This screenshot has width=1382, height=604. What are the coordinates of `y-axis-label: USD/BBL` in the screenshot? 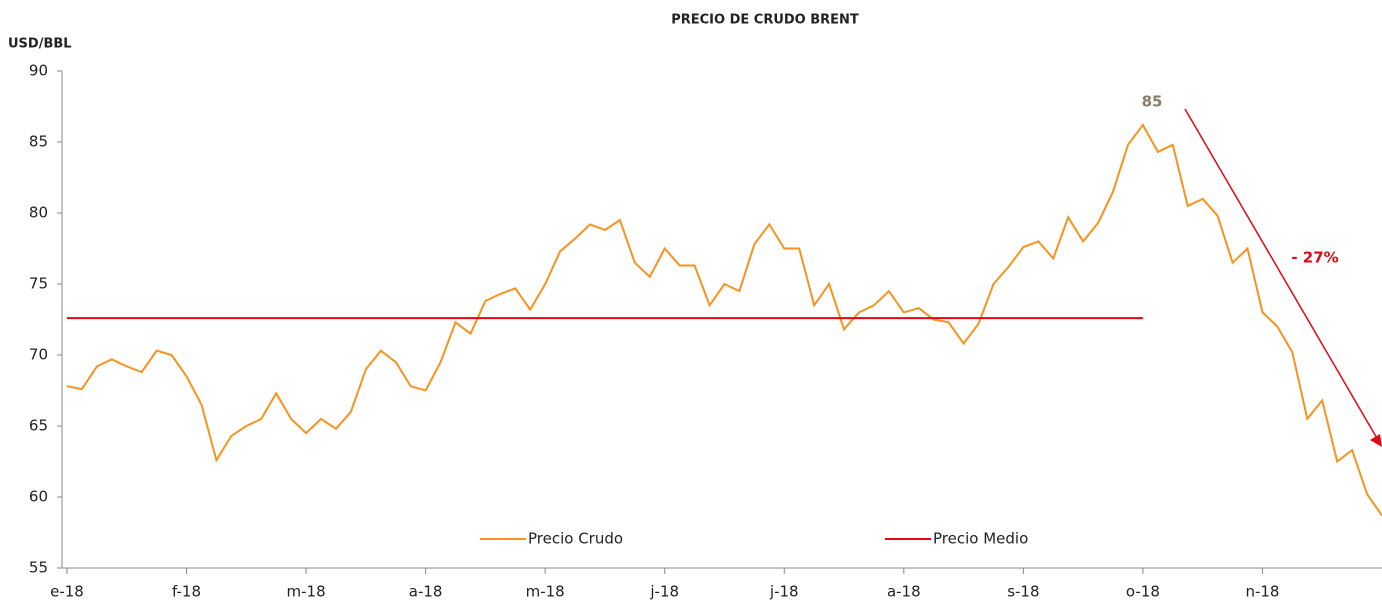 It's located at (40, 44).